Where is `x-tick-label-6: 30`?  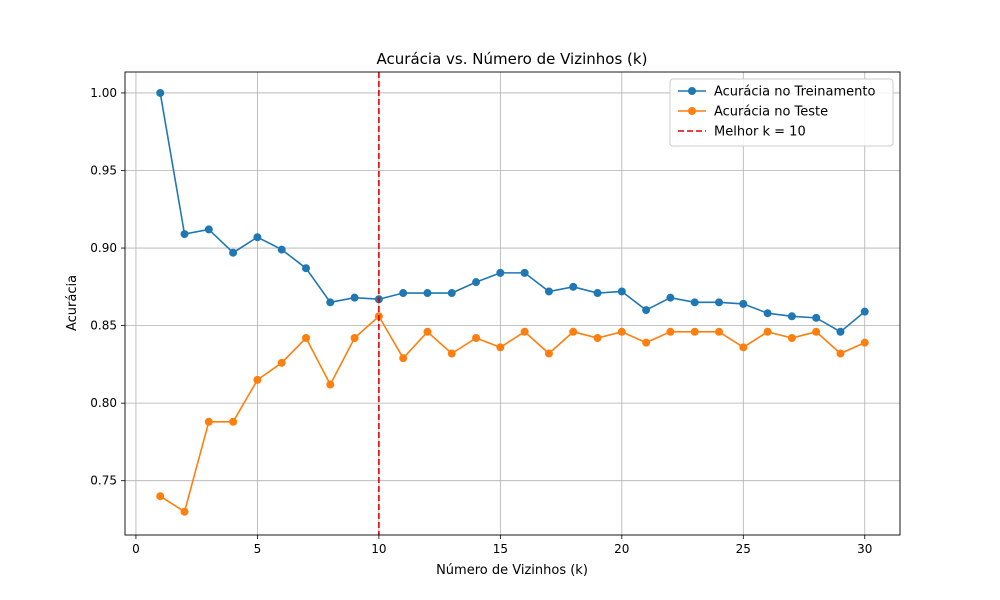 x-tick-label-6: 30 is located at coordinates (864, 549).